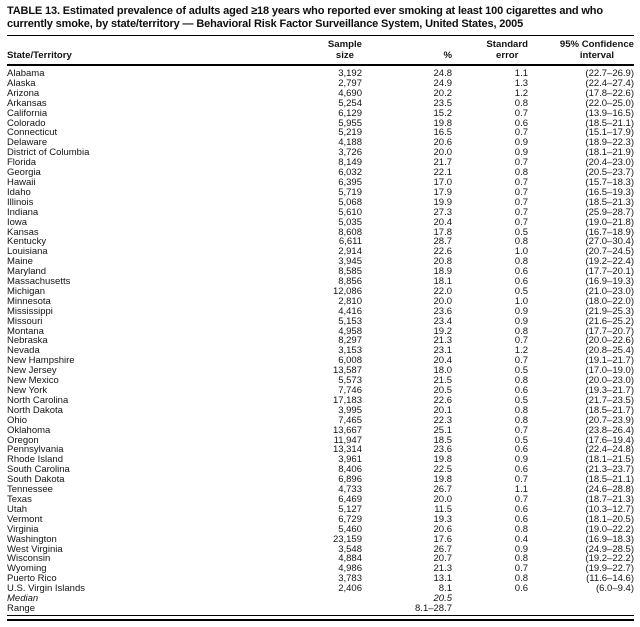 The height and width of the screenshot is (627, 640). Describe the element at coordinates (32, 539) in the screenshot. I see `cell-state: Washington` at that location.